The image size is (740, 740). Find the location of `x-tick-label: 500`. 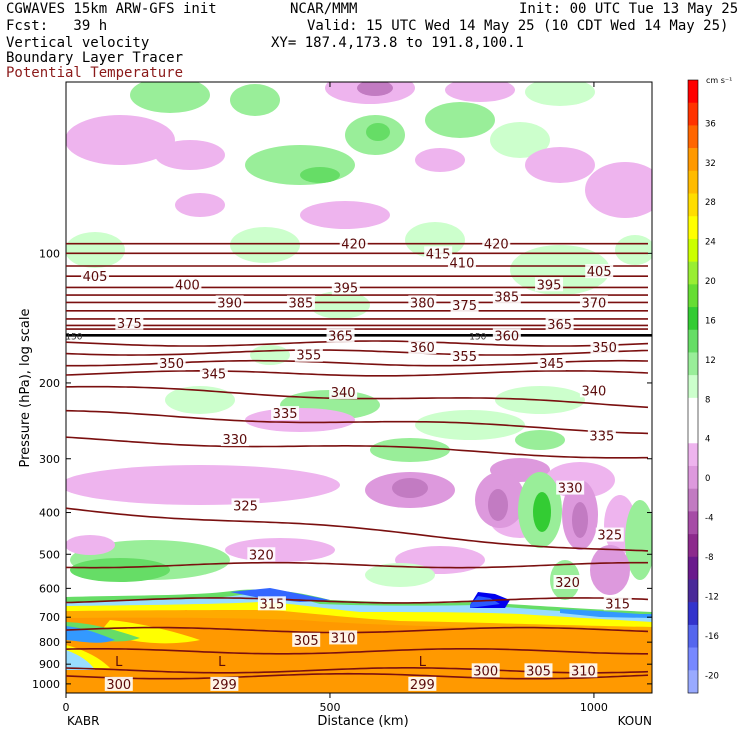

x-tick-label: 500 is located at coordinates (329, 707).